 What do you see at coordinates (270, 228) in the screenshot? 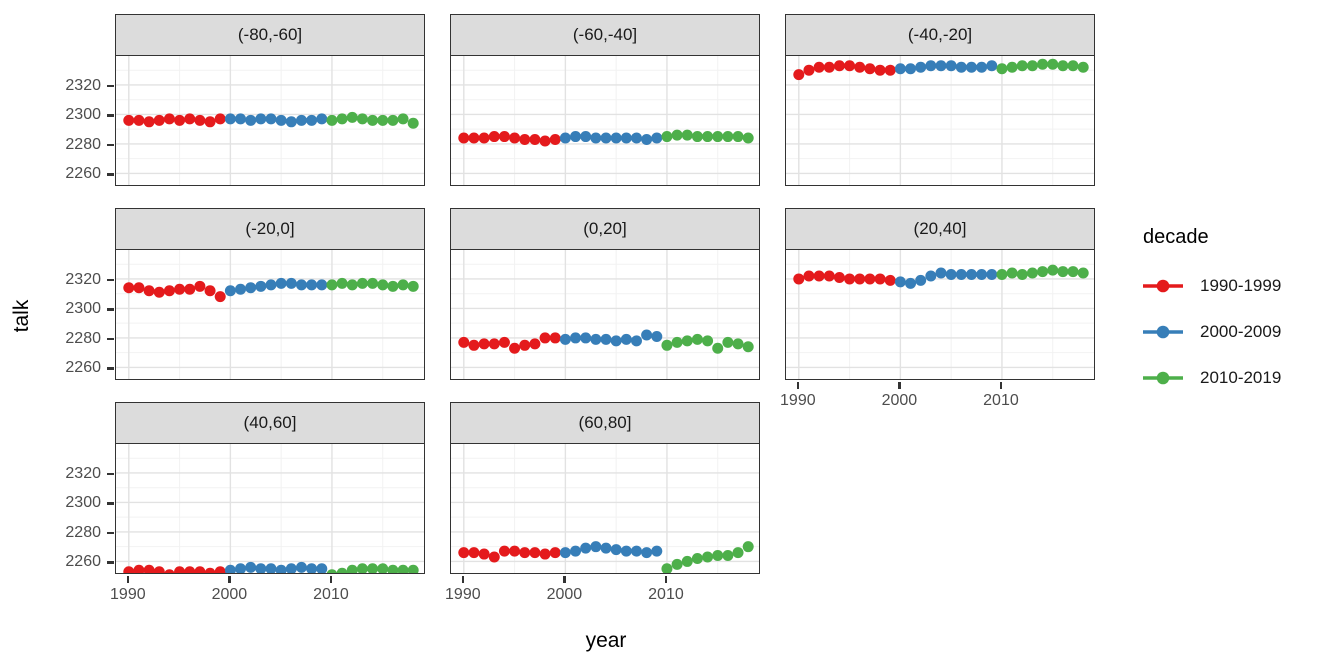
I see `facet-strip-label: (-20,0]` at bounding box center [270, 228].